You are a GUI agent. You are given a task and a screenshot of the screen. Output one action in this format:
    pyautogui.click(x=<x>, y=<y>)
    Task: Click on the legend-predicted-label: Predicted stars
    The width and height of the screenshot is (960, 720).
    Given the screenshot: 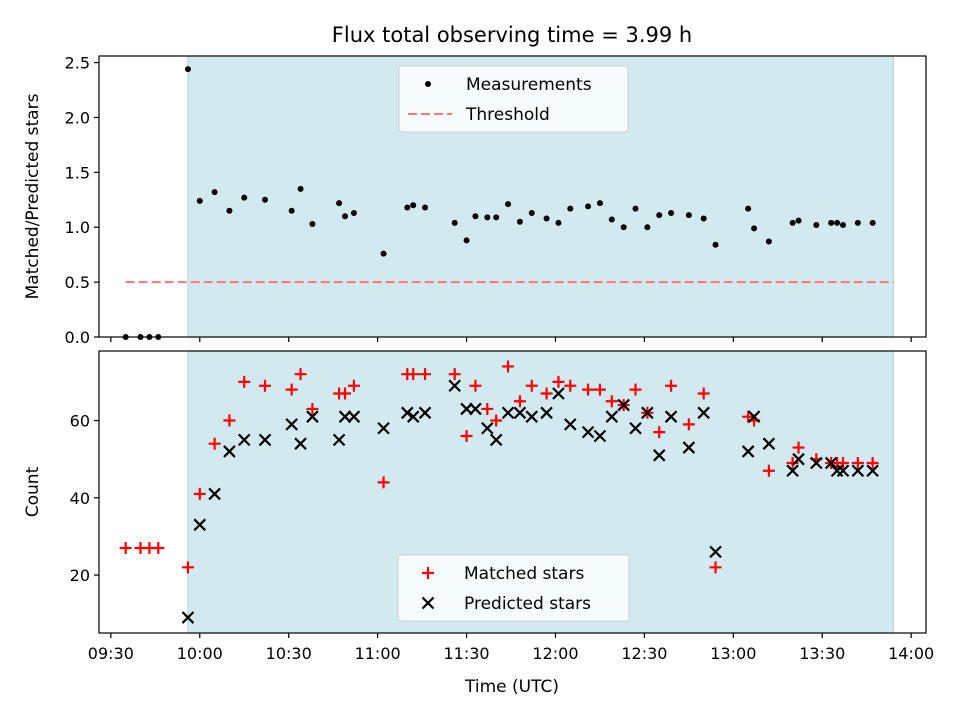 What is the action you would take?
    pyautogui.click(x=527, y=604)
    